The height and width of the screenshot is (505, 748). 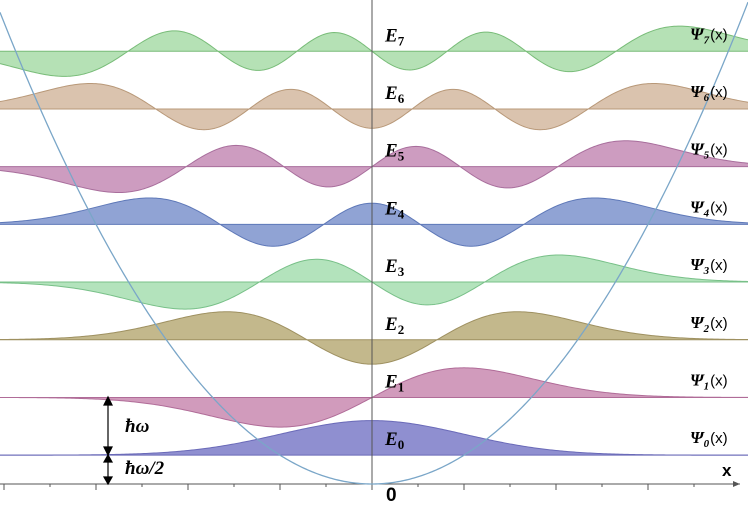 I want to click on wavefunction-label: Ψ6(x), so click(x=709, y=93).